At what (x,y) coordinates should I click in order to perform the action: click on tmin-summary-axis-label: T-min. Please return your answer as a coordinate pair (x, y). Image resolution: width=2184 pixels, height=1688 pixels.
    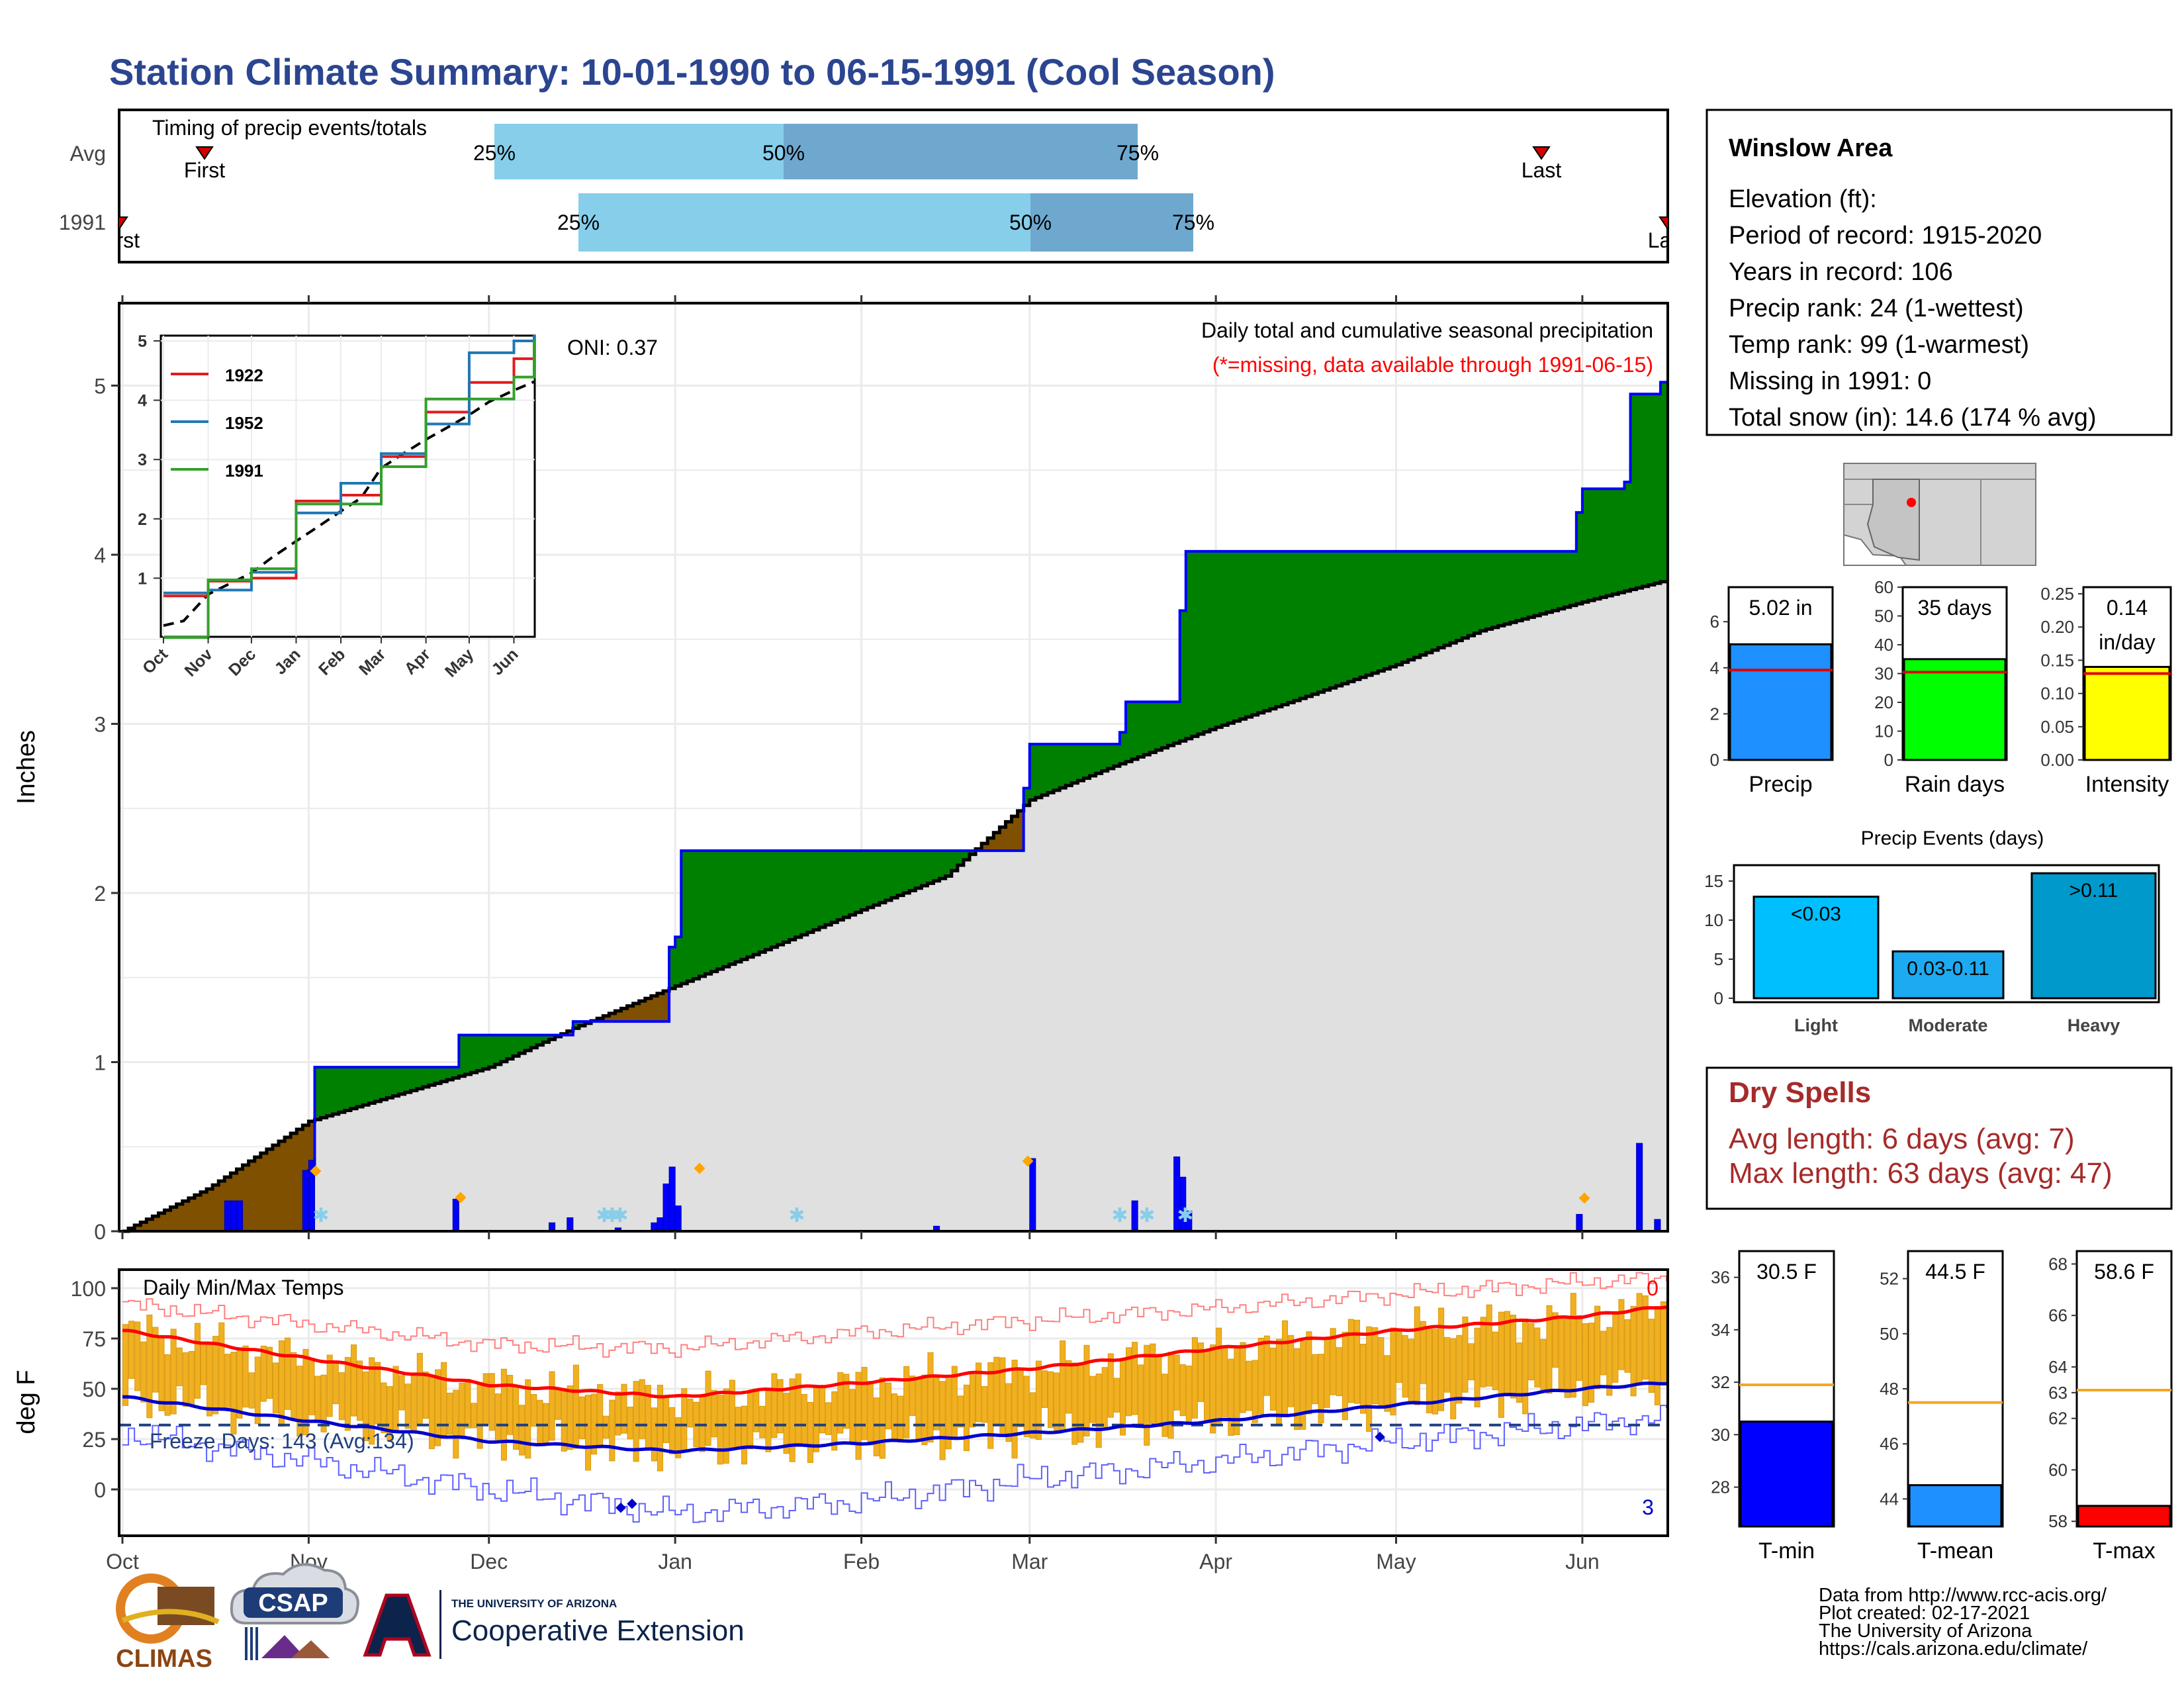
    Looking at the image, I should click on (1786, 1551).